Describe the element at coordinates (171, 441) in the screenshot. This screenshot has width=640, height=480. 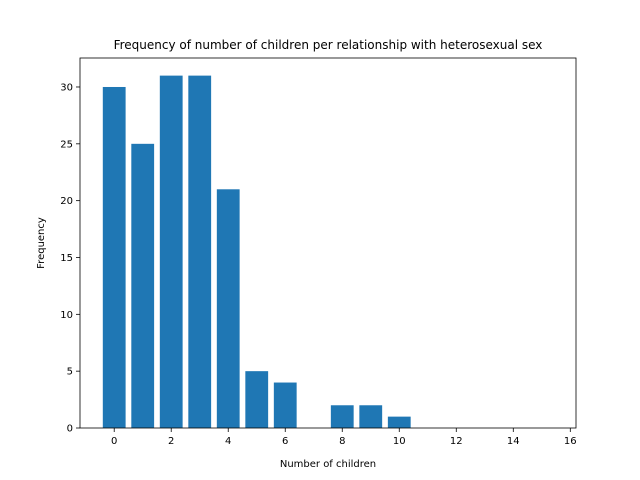
I see `x-tick-label: 2` at that location.